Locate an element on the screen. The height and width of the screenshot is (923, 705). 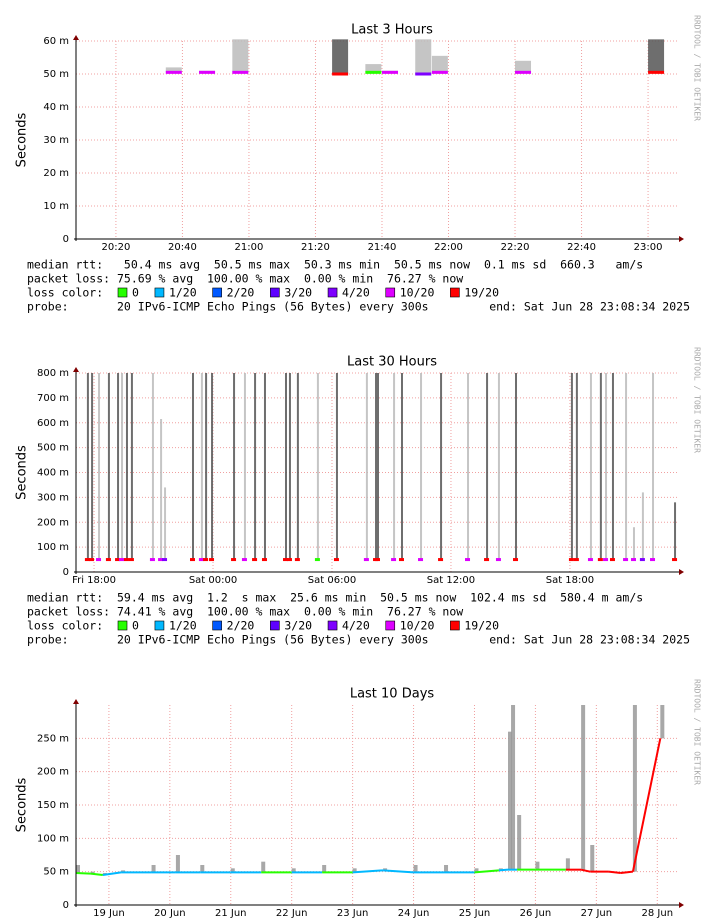
y-tick-label: 300 m is located at coordinates (53, 497).